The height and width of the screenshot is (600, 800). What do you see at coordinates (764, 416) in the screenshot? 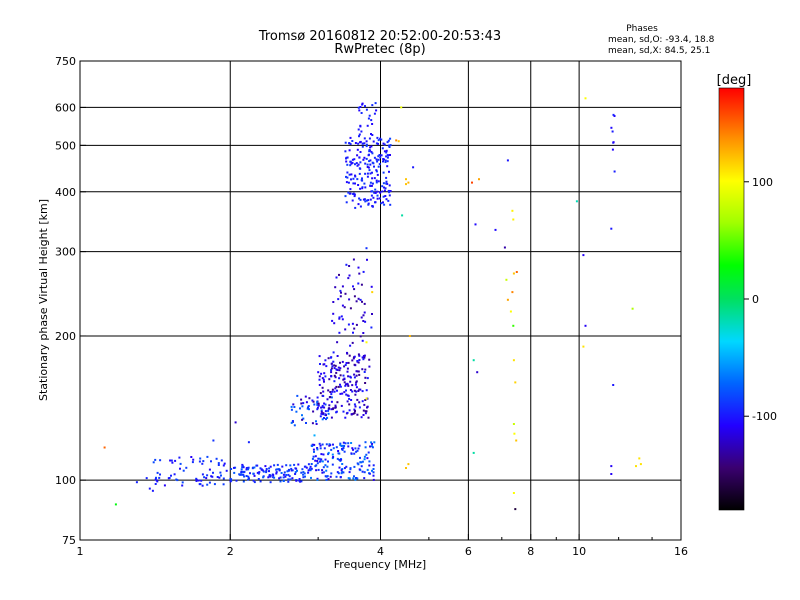
I see `colorbar-tick-label: -100` at bounding box center [764, 416].